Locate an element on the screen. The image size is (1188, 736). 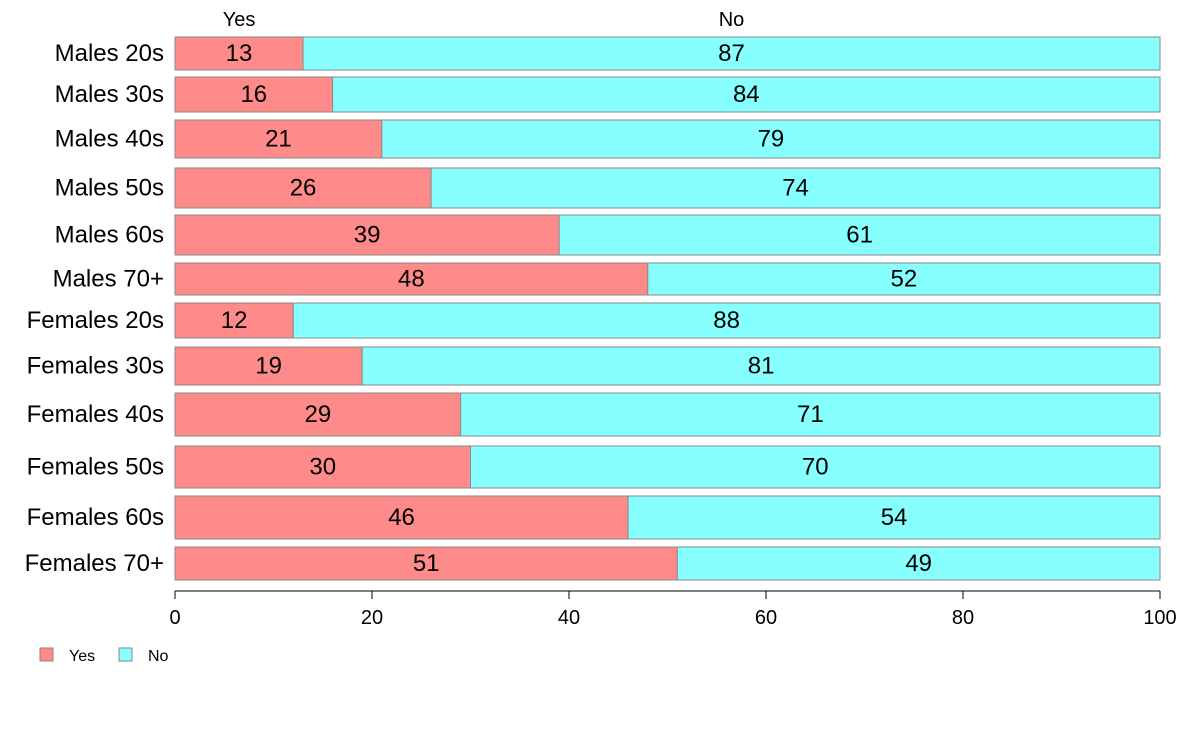
bar-row: Females 70+ 51 49 is located at coordinates (593, 563).